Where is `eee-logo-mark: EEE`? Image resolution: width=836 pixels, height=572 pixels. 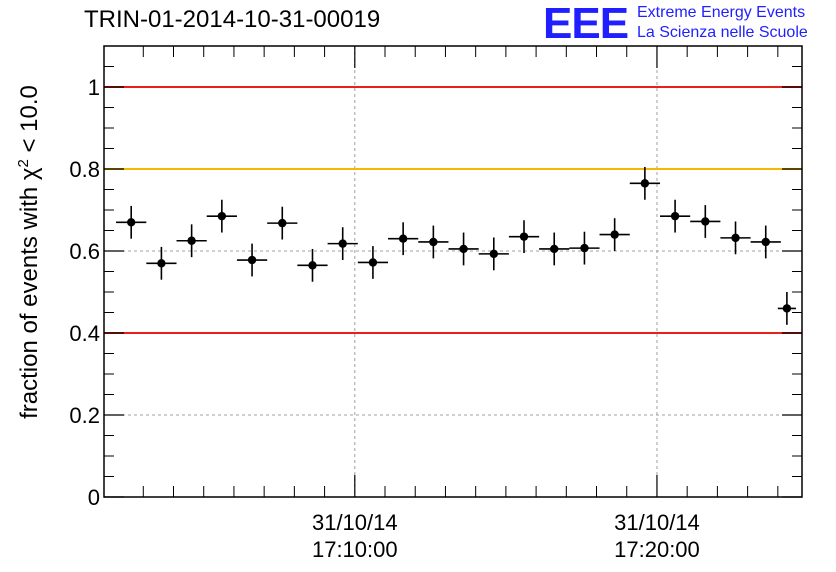 eee-logo-mark: EEE is located at coordinates (586, 24).